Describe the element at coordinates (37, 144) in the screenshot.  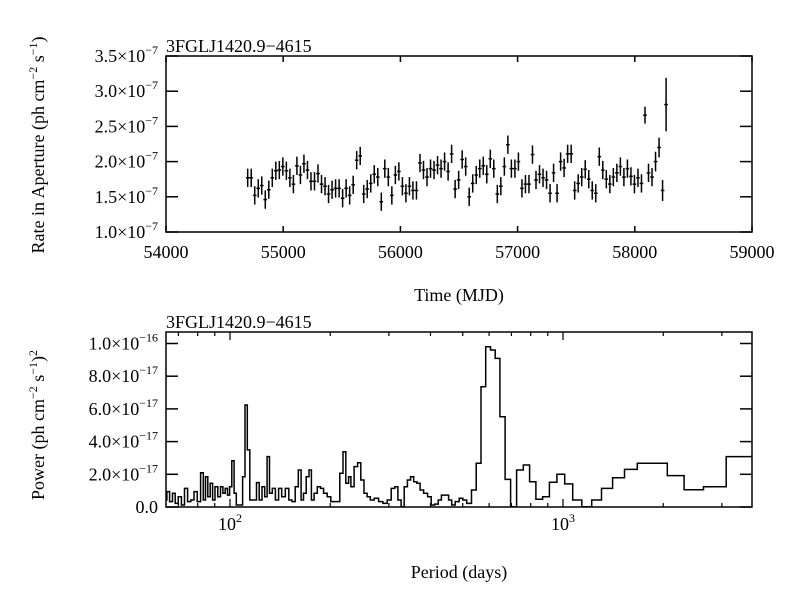
I see `lightcurve-ylabel: Rate in Aperture (ph cm−2 s−1)` at that location.